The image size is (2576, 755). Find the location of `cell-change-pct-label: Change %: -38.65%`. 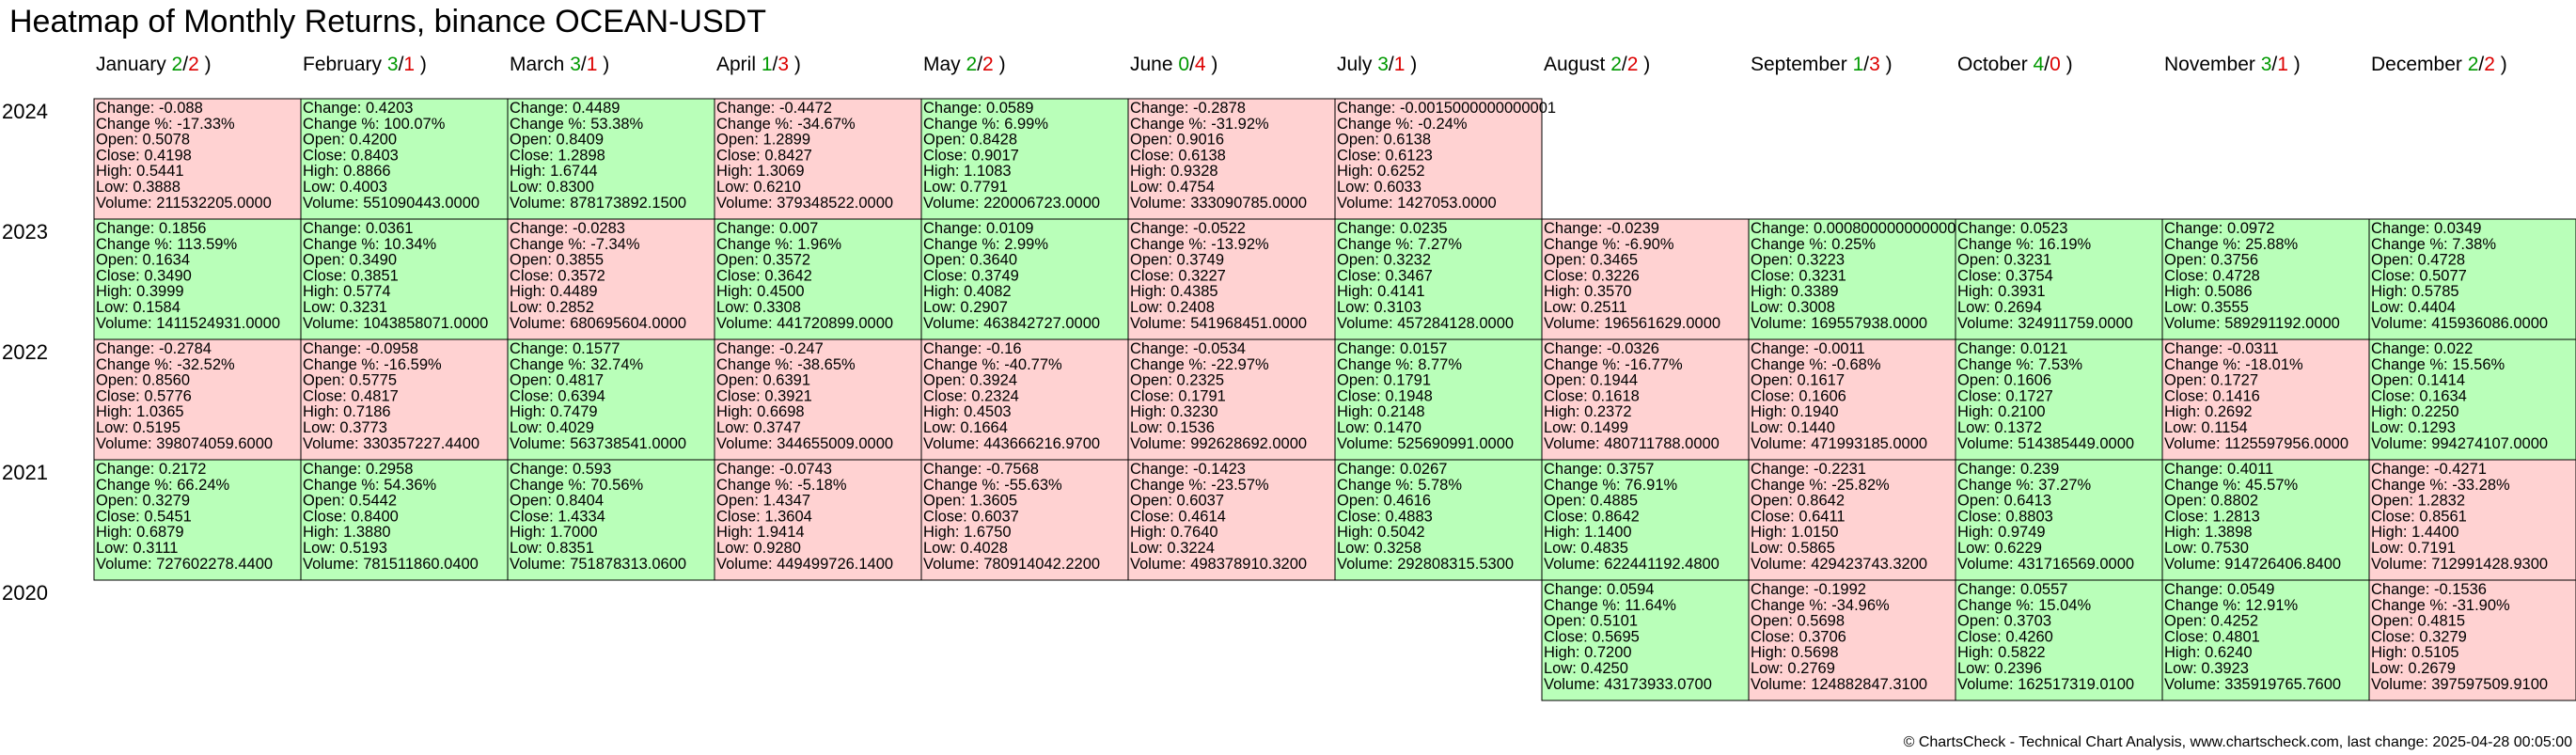

cell-change-pct-label: Change %: -38.65% is located at coordinates (786, 364).